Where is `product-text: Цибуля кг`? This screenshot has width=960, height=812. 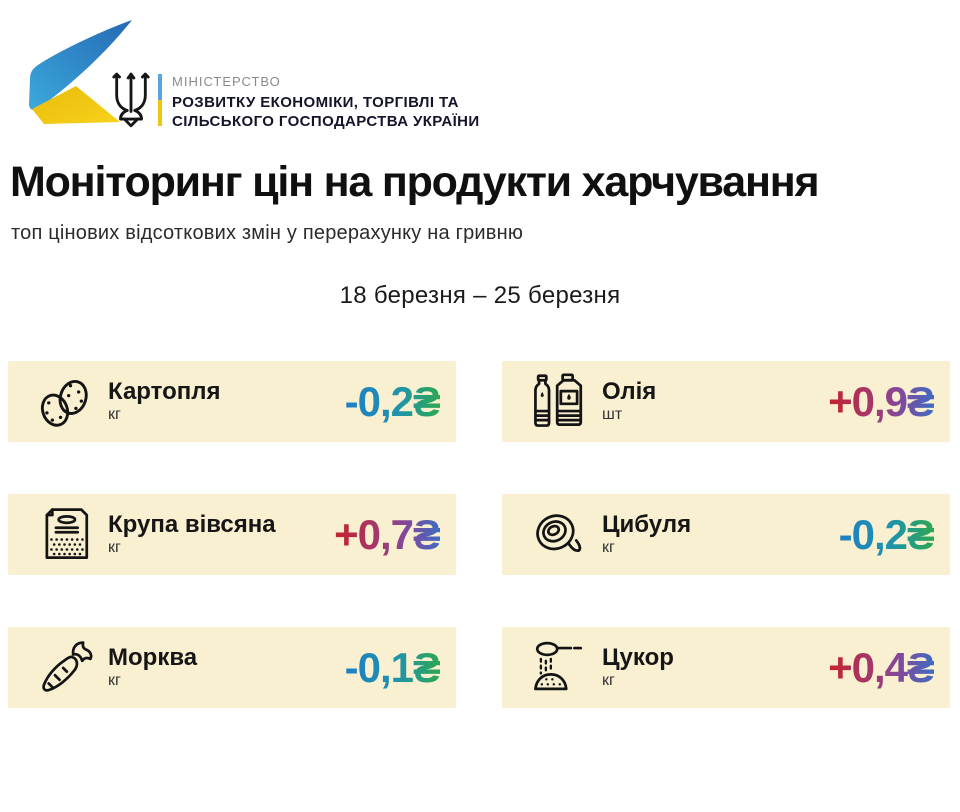 product-text: Цибуля кг is located at coordinates (646, 534).